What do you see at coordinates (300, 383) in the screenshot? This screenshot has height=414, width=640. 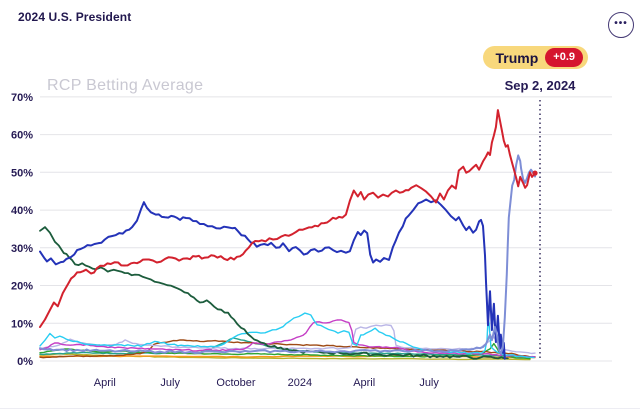 I see `x-tick-label: 2024` at bounding box center [300, 383].